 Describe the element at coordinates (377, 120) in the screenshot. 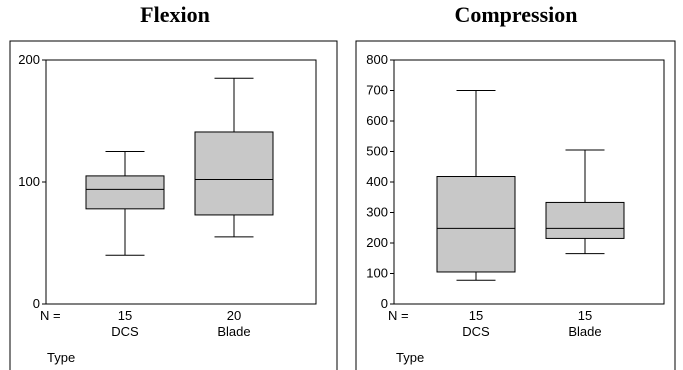

I see `compression-y-tick-label: 600` at that location.